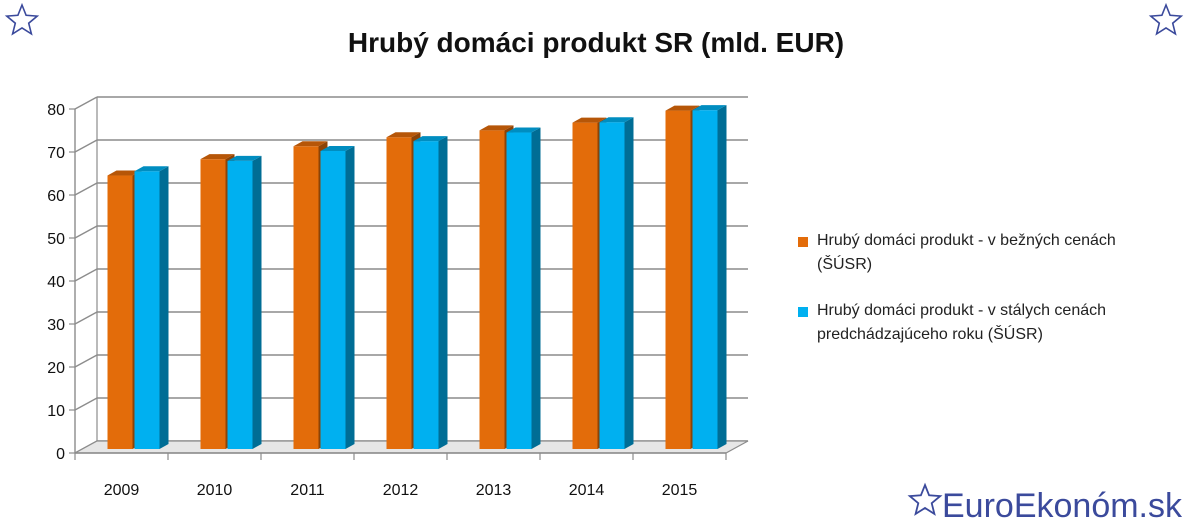  Describe the element at coordinates (56, 239) in the screenshot. I see `y-tick-label: 50` at that location.